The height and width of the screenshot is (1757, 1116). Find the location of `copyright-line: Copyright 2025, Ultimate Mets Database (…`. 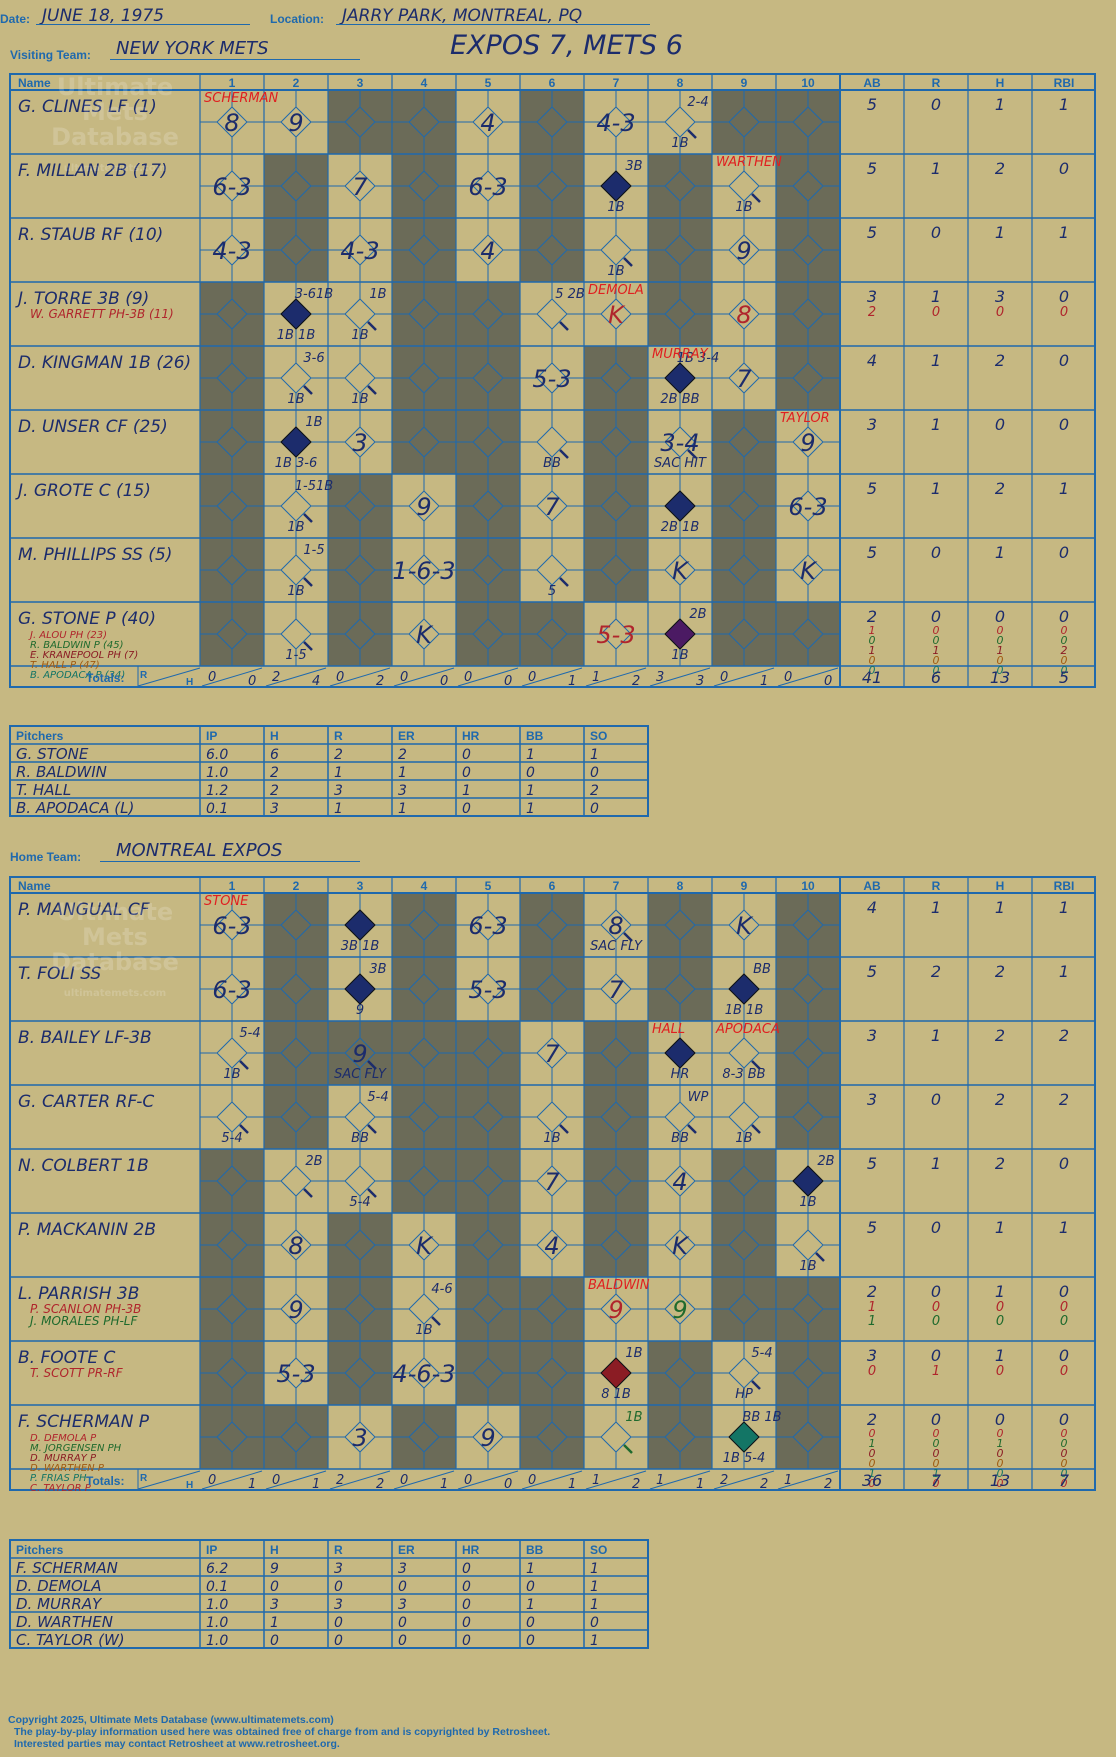

copyright-line: Copyright 2025, Ultimate Mets Database (… is located at coordinates (171, 1720).